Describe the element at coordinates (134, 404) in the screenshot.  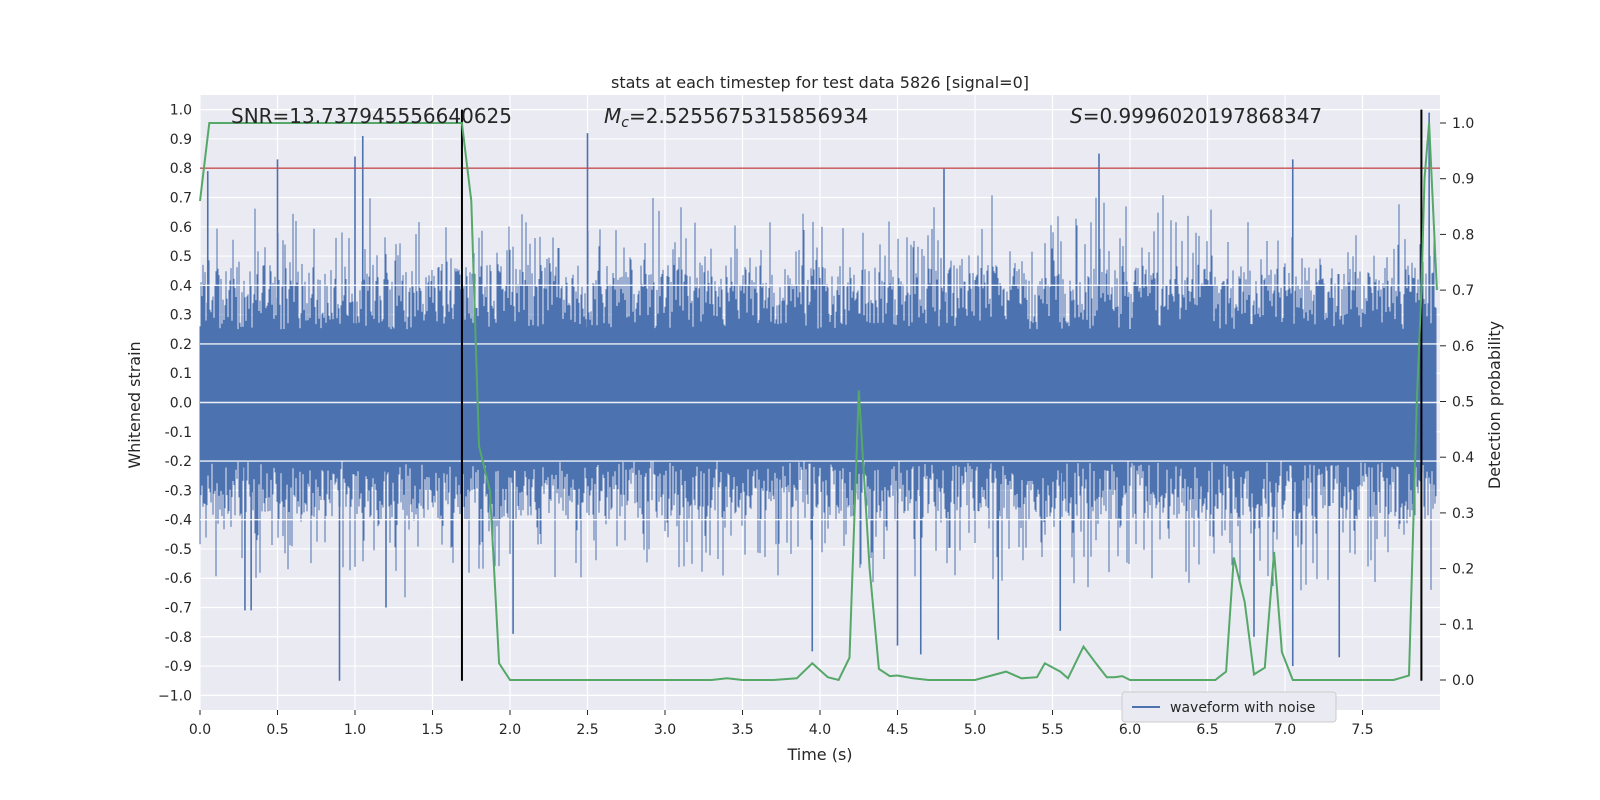
I see `y-left-axis-label: Whitened strain` at that location.